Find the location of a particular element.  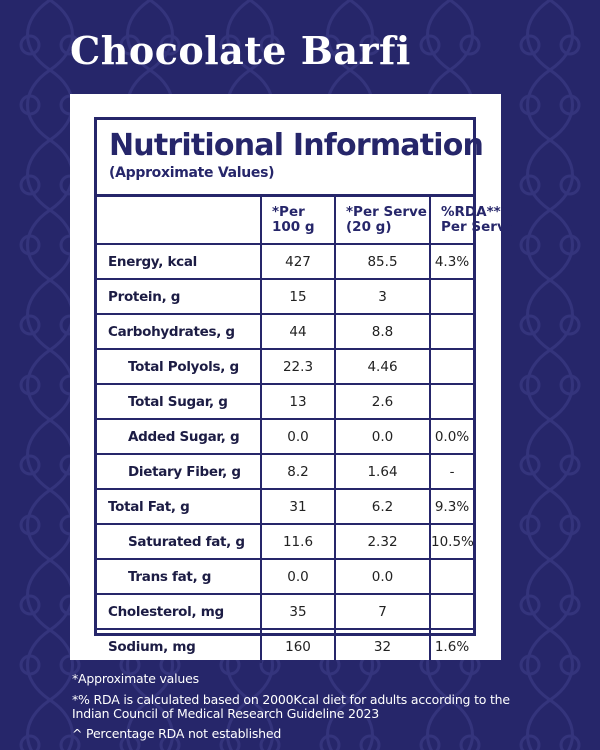

header-per-serve: *Per Serve (20 g) is located at coordinates (382, 220).